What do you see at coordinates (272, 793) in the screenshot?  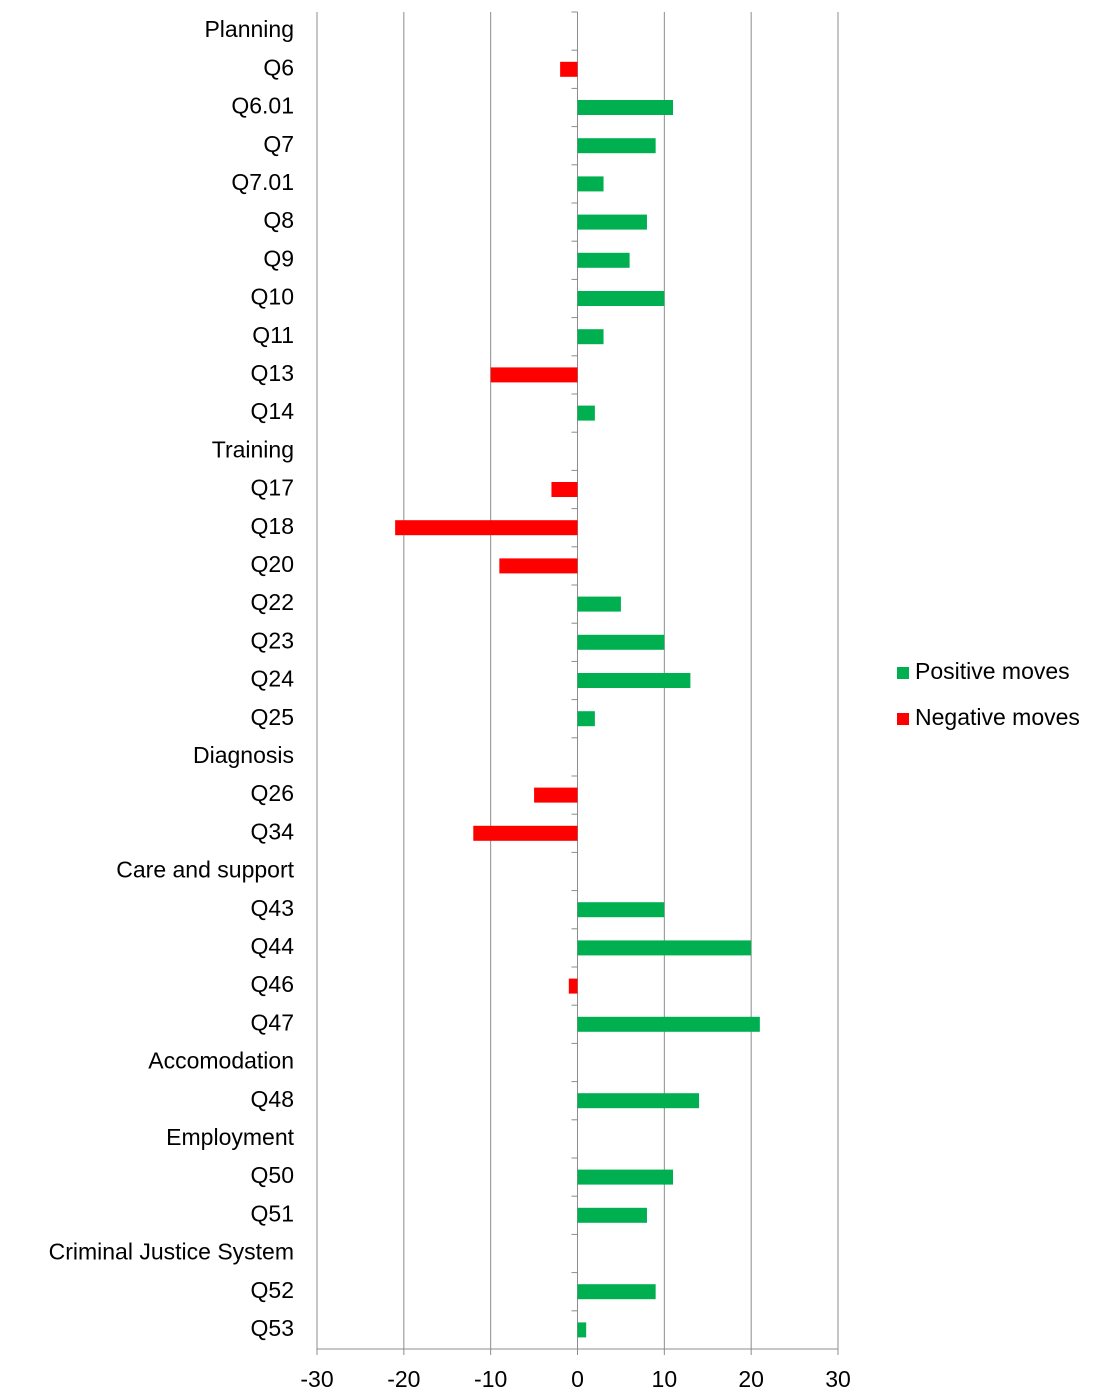 I see `y-tick-label: Q26` at bounding box center [272, 793].